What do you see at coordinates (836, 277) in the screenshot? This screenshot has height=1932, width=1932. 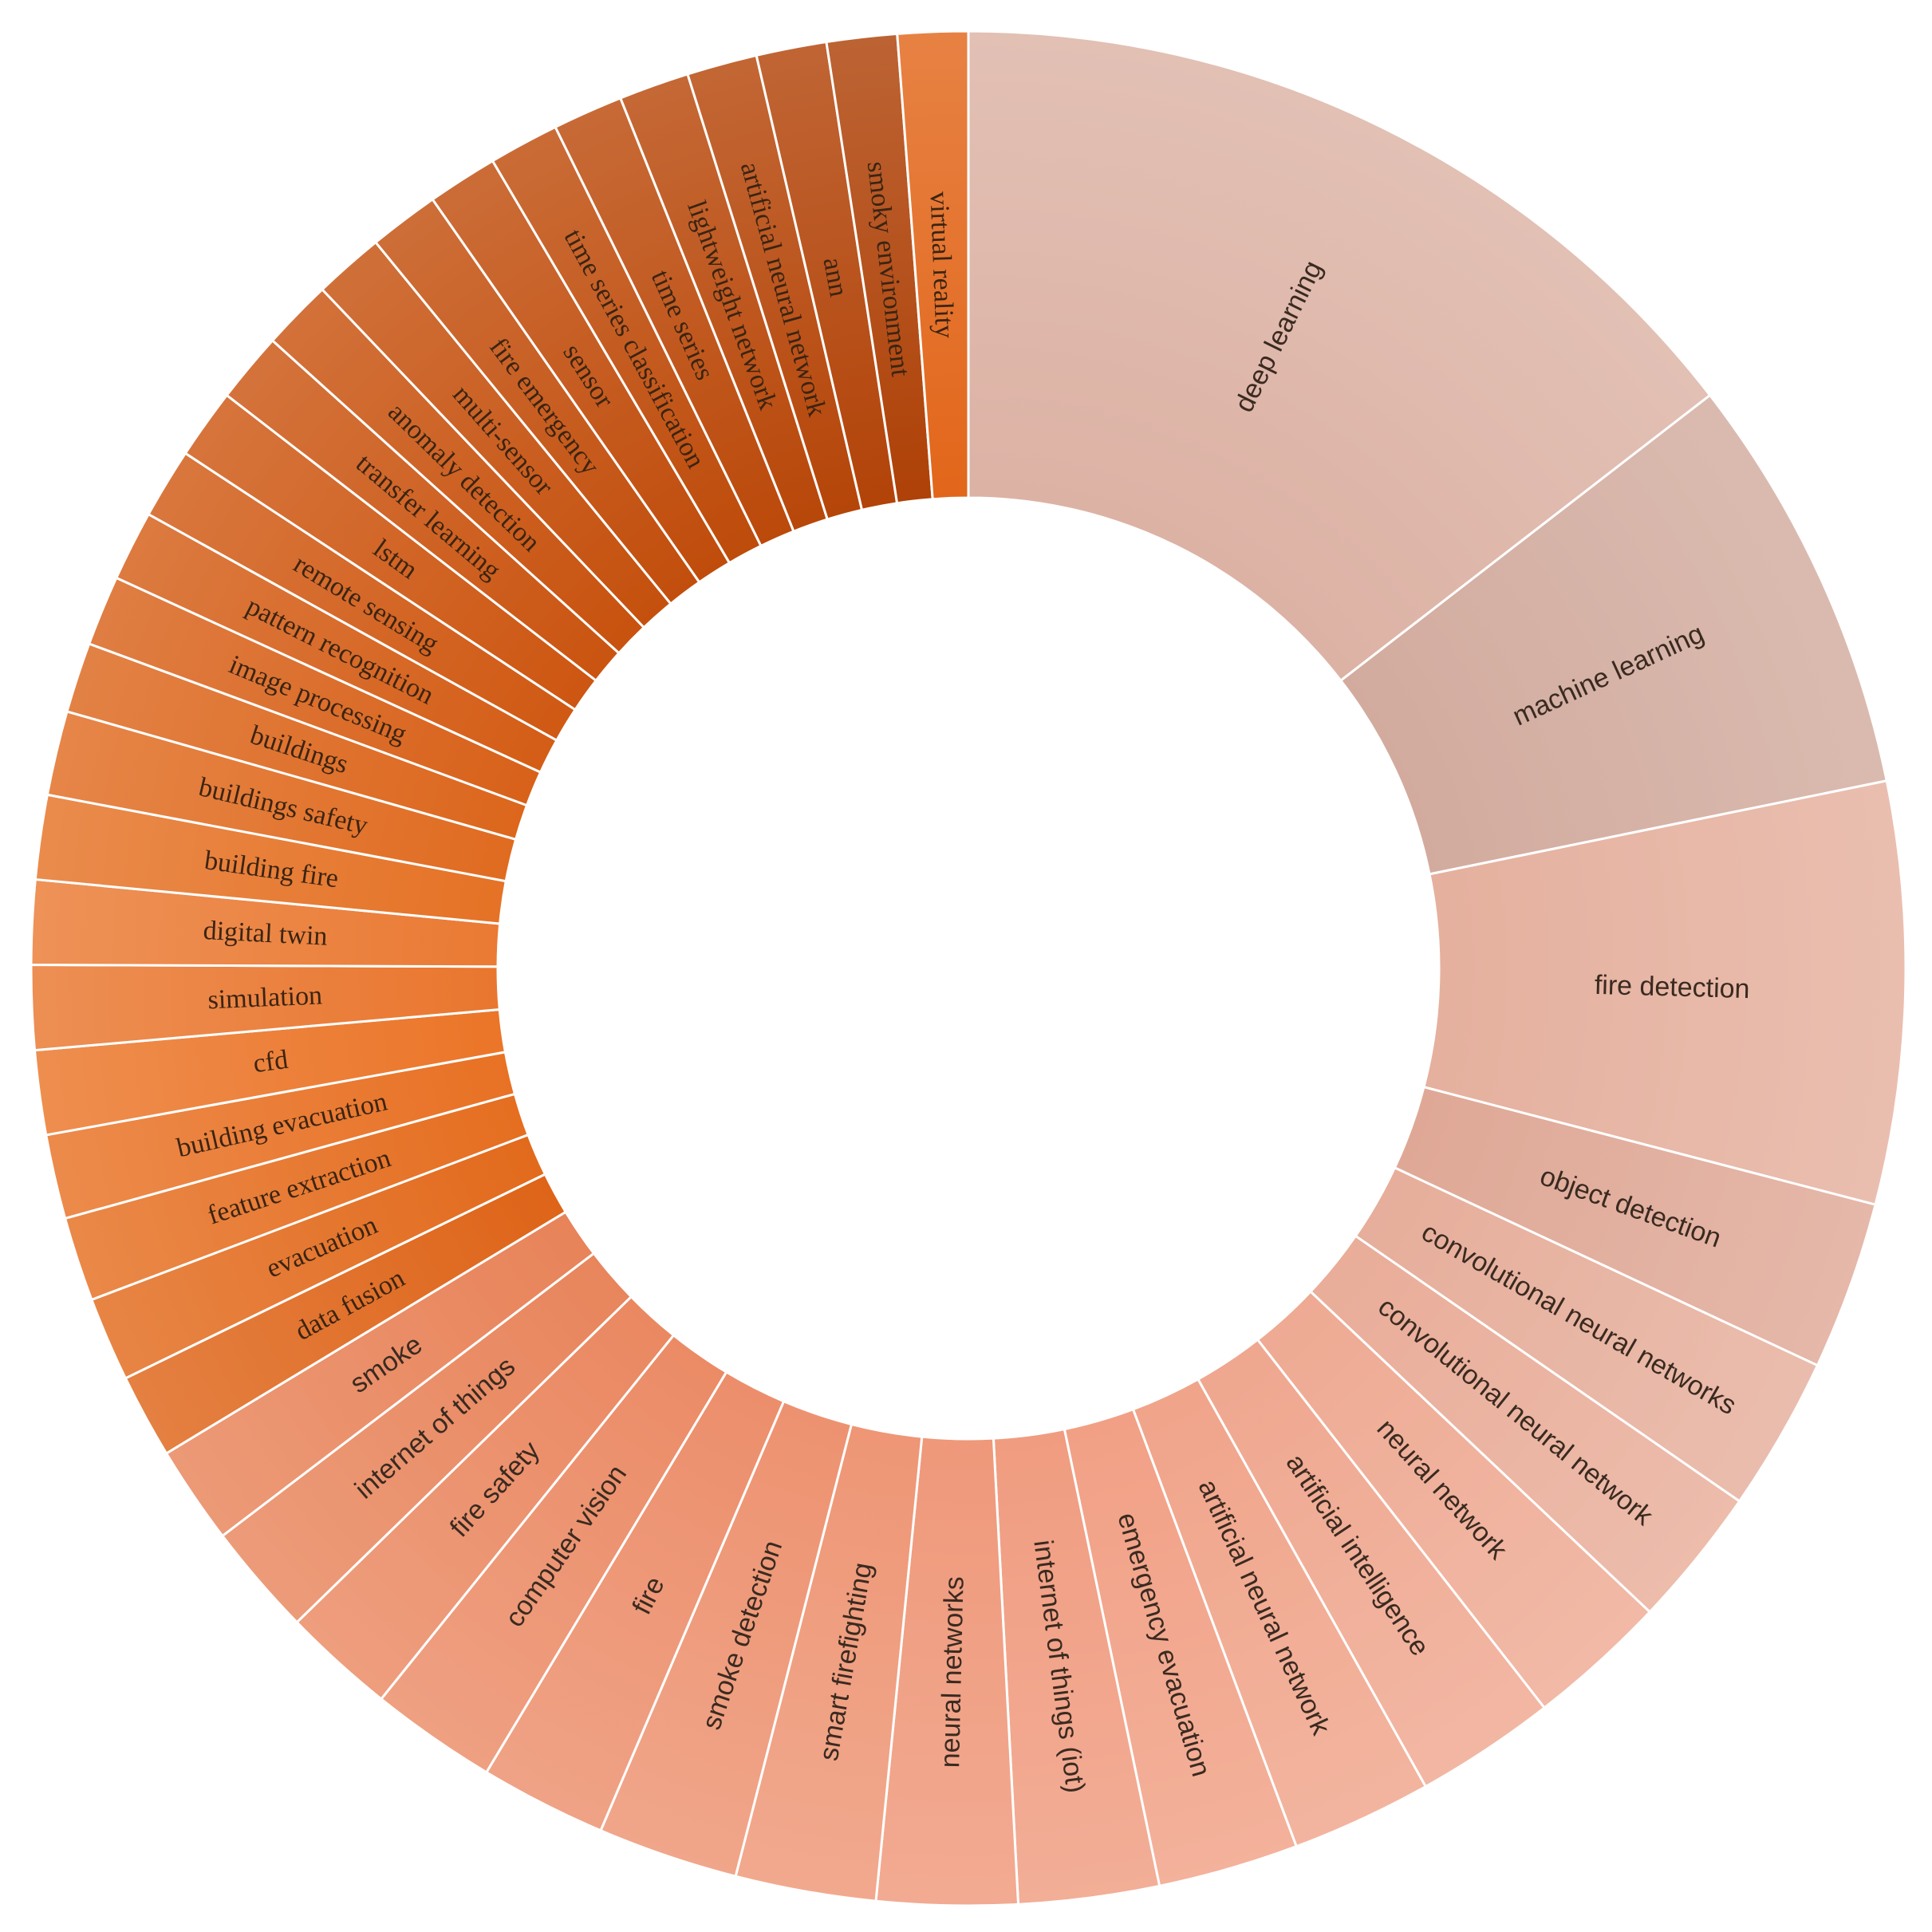 I see `label-ann: ann` at bounding box center [836, 277].